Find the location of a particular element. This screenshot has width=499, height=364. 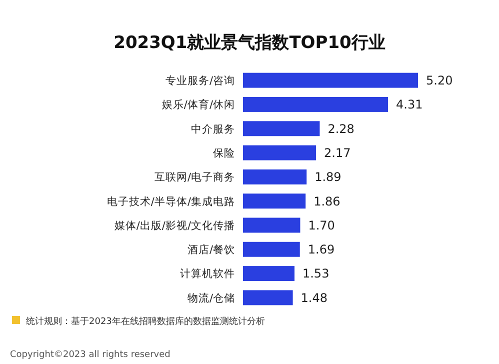

data-label: 2.28 is located at coordinates (341, 129).